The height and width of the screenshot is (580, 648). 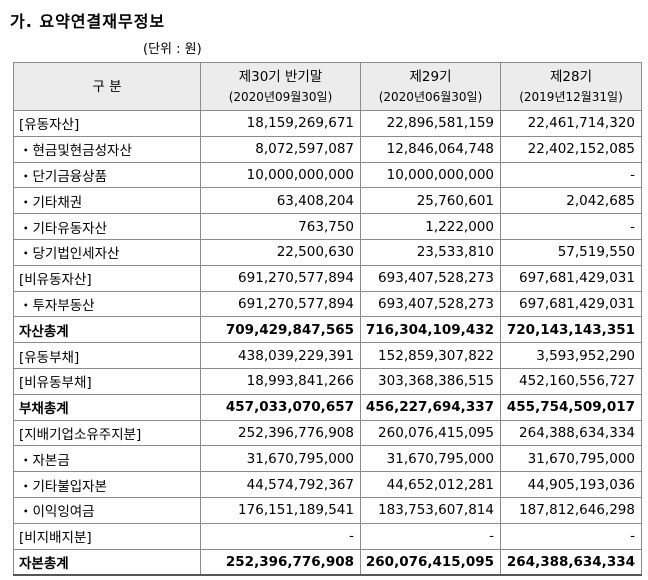 I want to click on cell-value-29: 303,368,386,515, so click(x=430, y=381).